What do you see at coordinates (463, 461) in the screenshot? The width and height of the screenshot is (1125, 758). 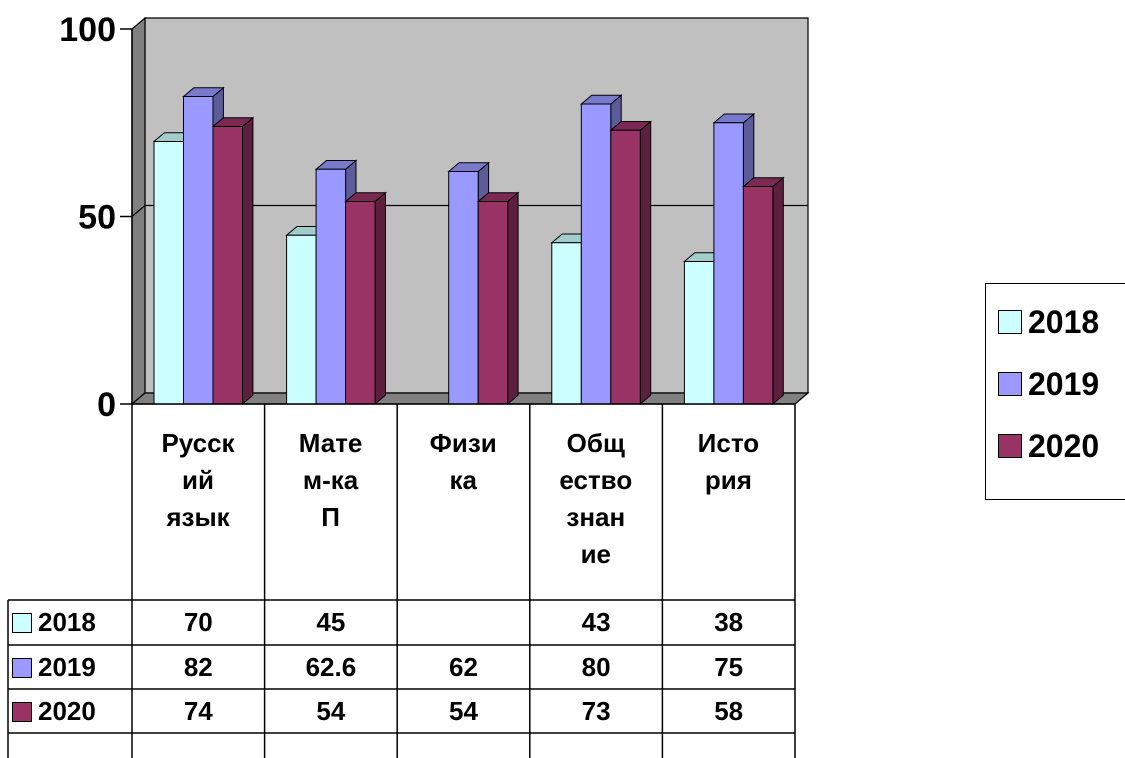 I see `category-label: Физи ка` at bounding box center [463, 461].